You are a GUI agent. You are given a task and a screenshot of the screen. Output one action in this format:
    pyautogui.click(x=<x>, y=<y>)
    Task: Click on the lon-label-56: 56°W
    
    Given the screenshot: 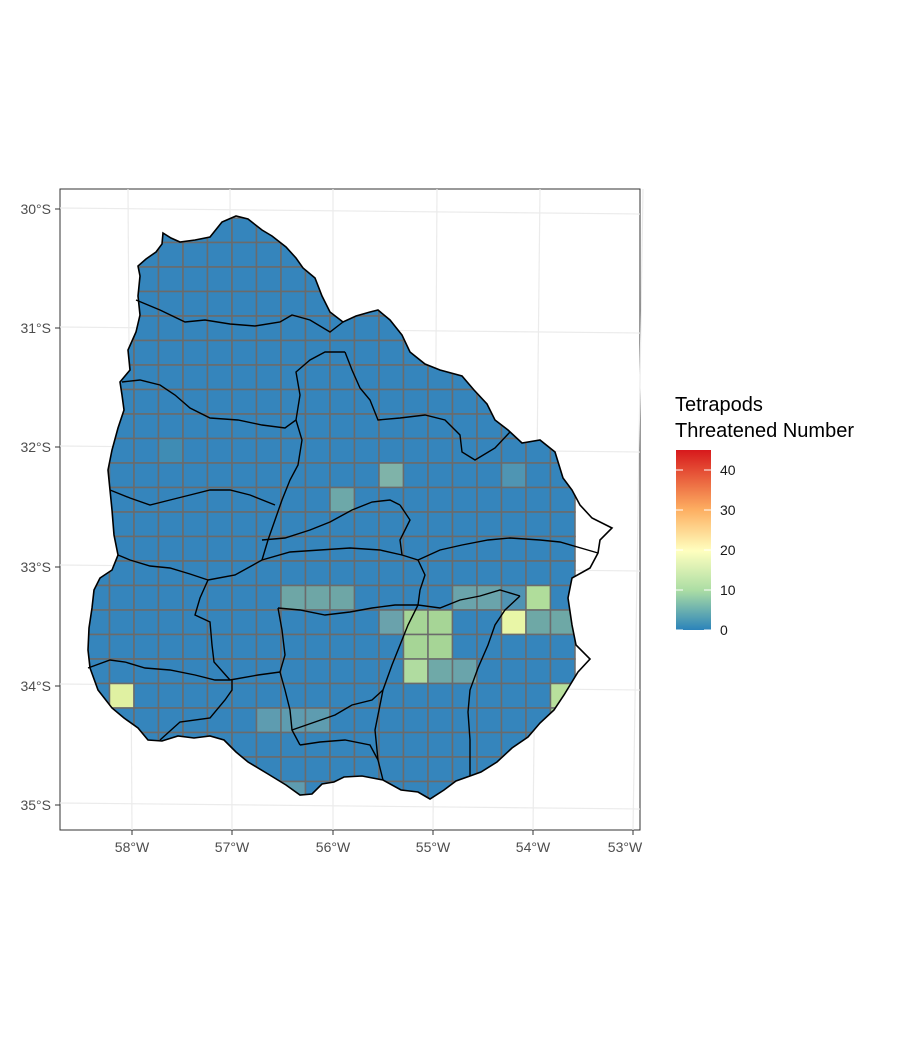 What is the action you would take?
    pyautogui.click(x=333, y=847)
    